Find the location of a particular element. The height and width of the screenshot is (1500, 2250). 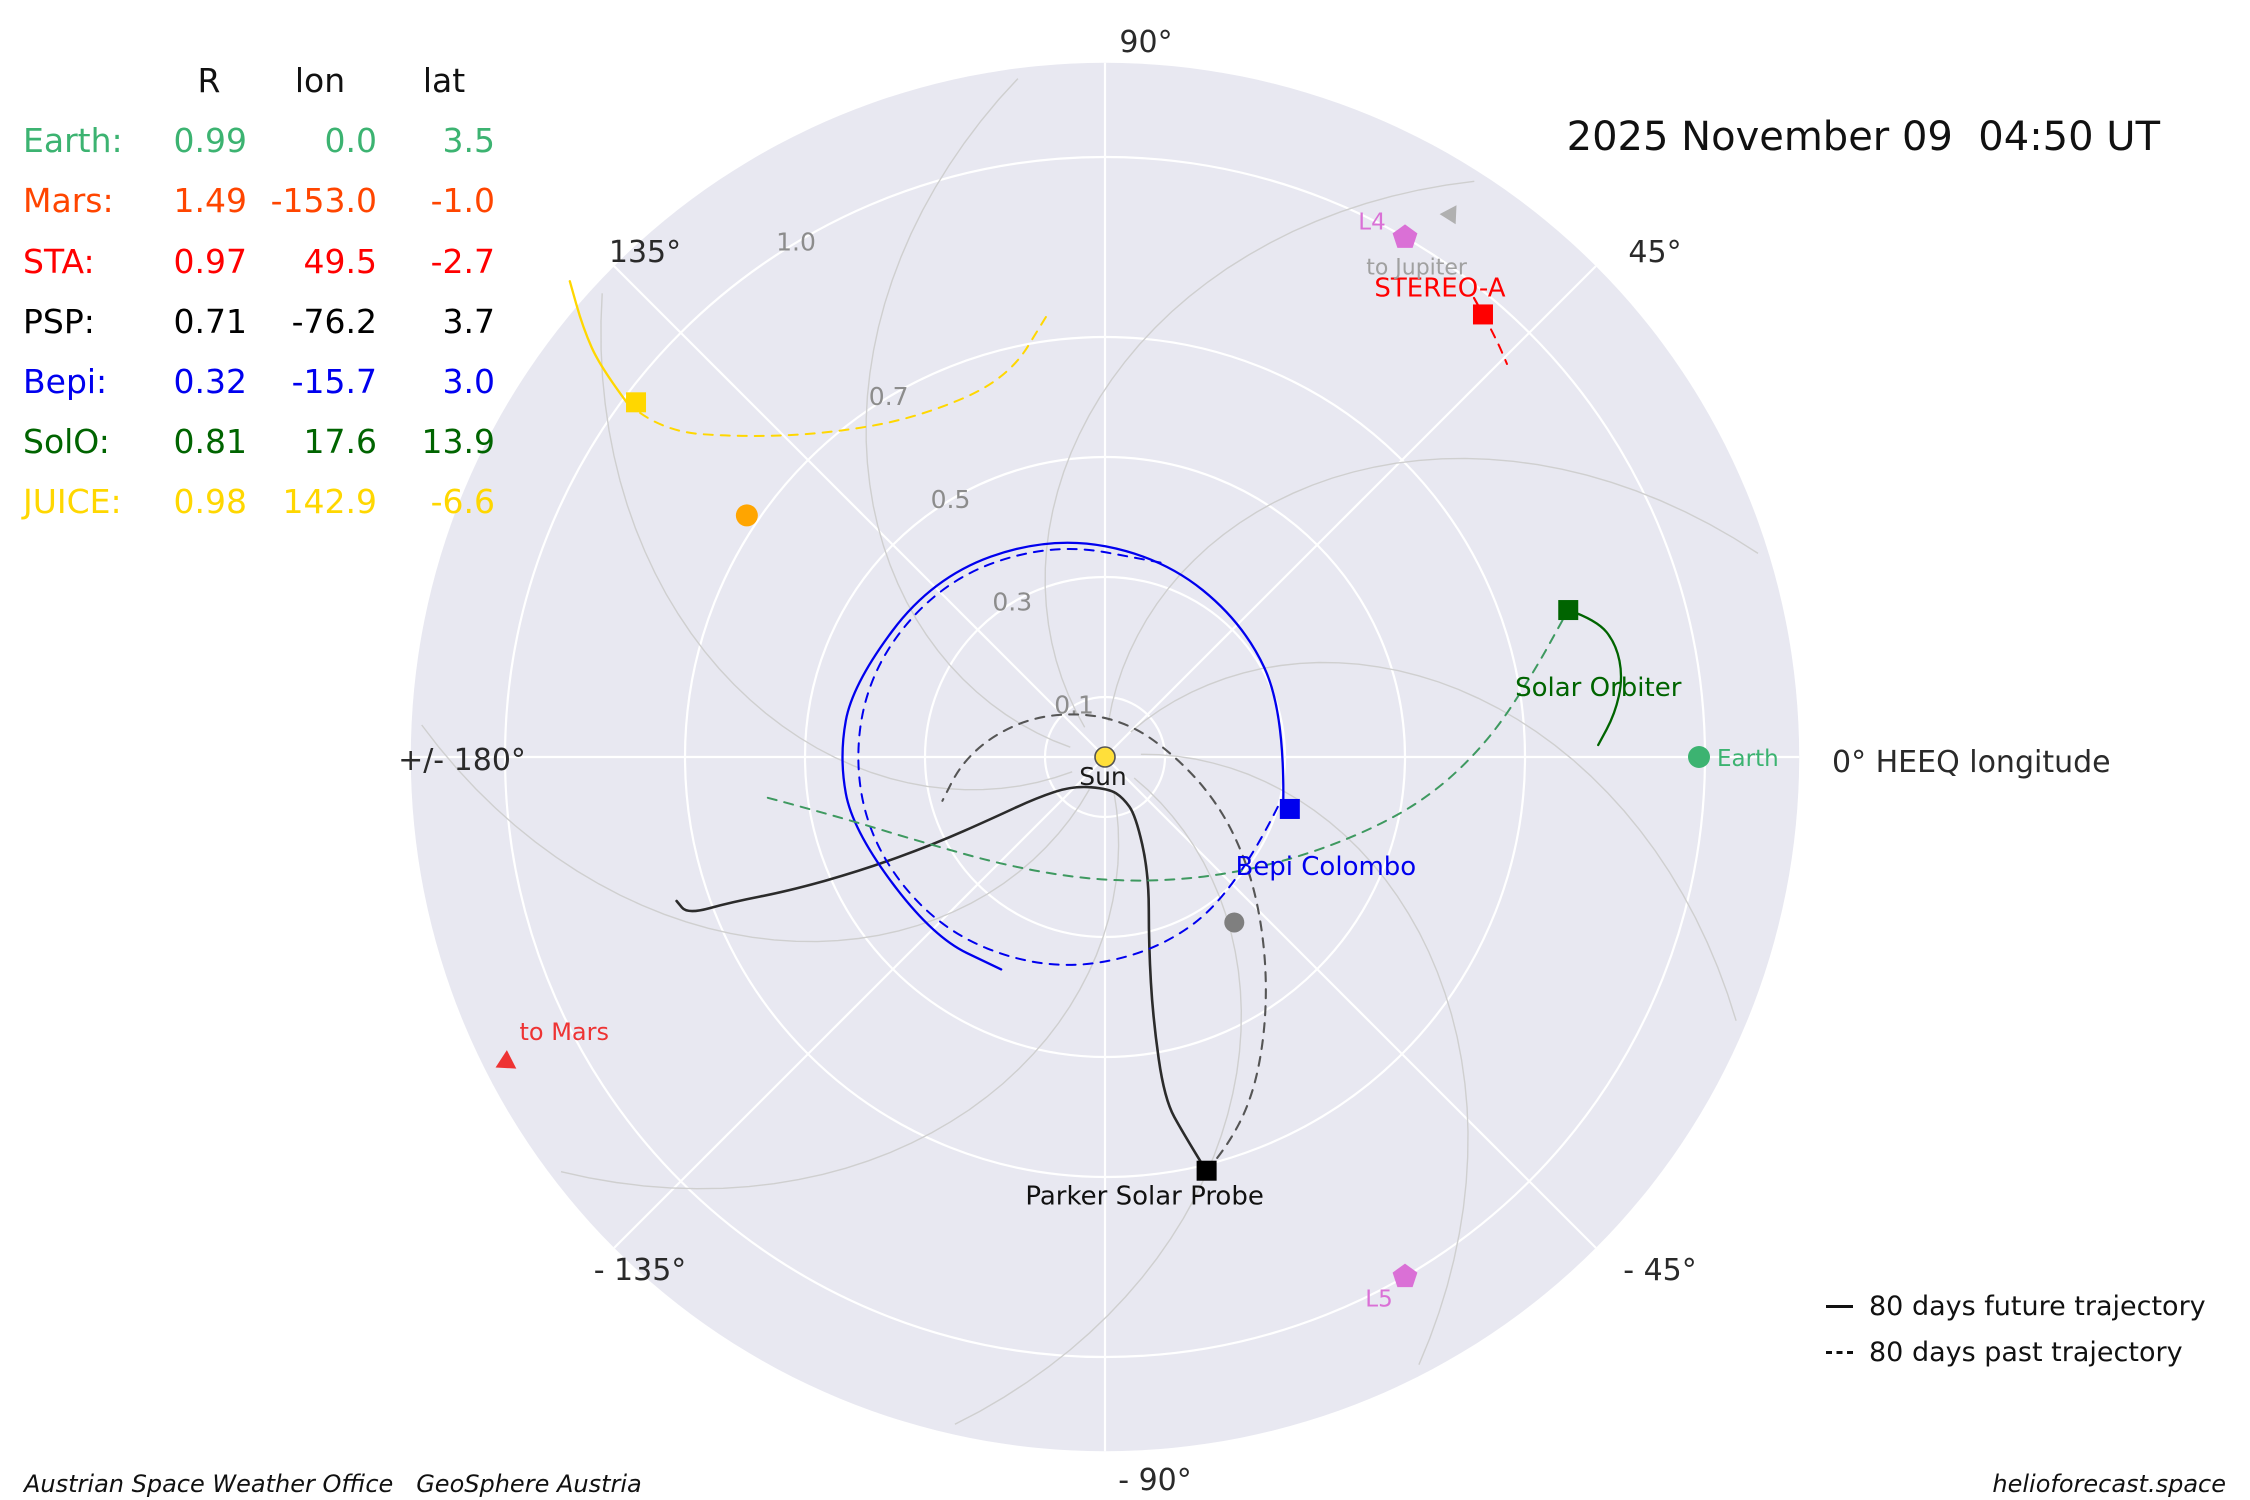

legend-item-solid: 80 days future trajectory is located at coordinates (2016, 1306).